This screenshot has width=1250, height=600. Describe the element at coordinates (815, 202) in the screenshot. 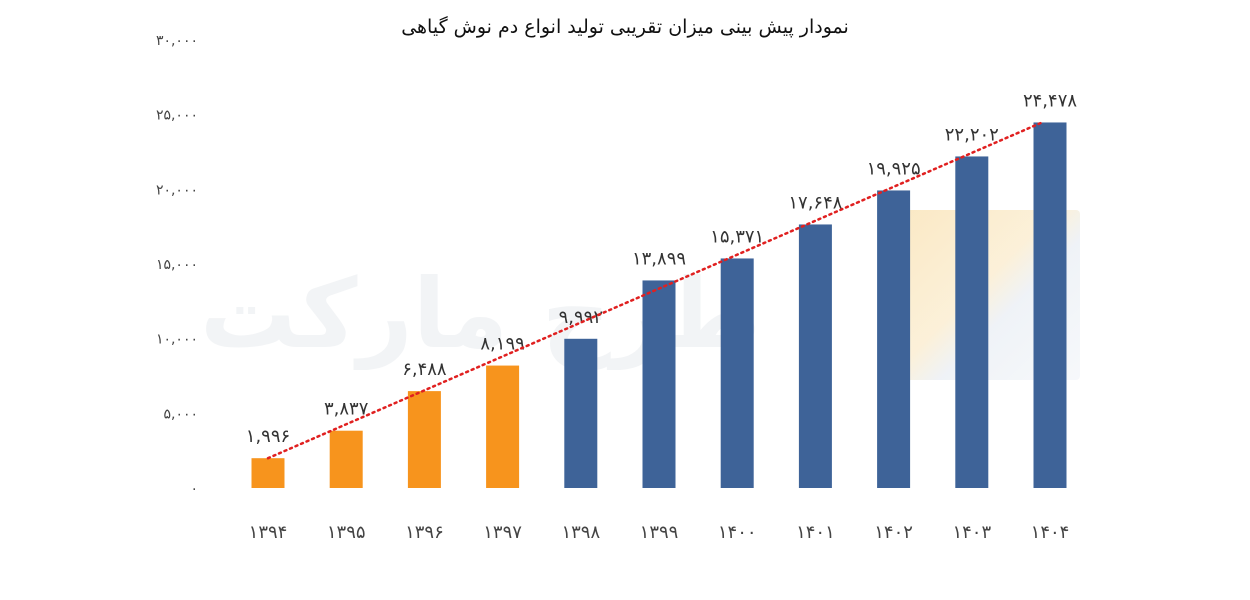

I see `data-label: ۱۷,۶۴۸` at that location.